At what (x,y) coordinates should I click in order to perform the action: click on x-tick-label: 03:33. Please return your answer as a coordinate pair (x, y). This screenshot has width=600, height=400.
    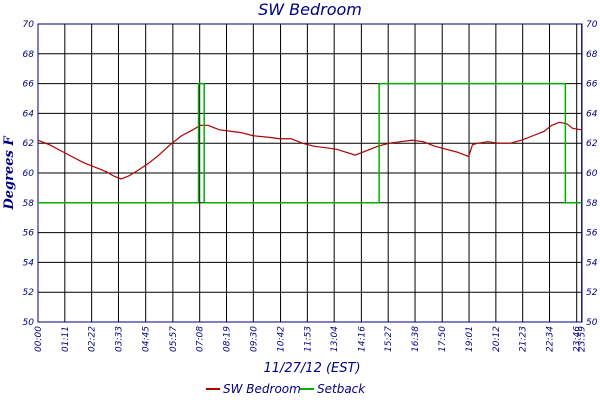
    Looking at the image, I should click on (119, 339).